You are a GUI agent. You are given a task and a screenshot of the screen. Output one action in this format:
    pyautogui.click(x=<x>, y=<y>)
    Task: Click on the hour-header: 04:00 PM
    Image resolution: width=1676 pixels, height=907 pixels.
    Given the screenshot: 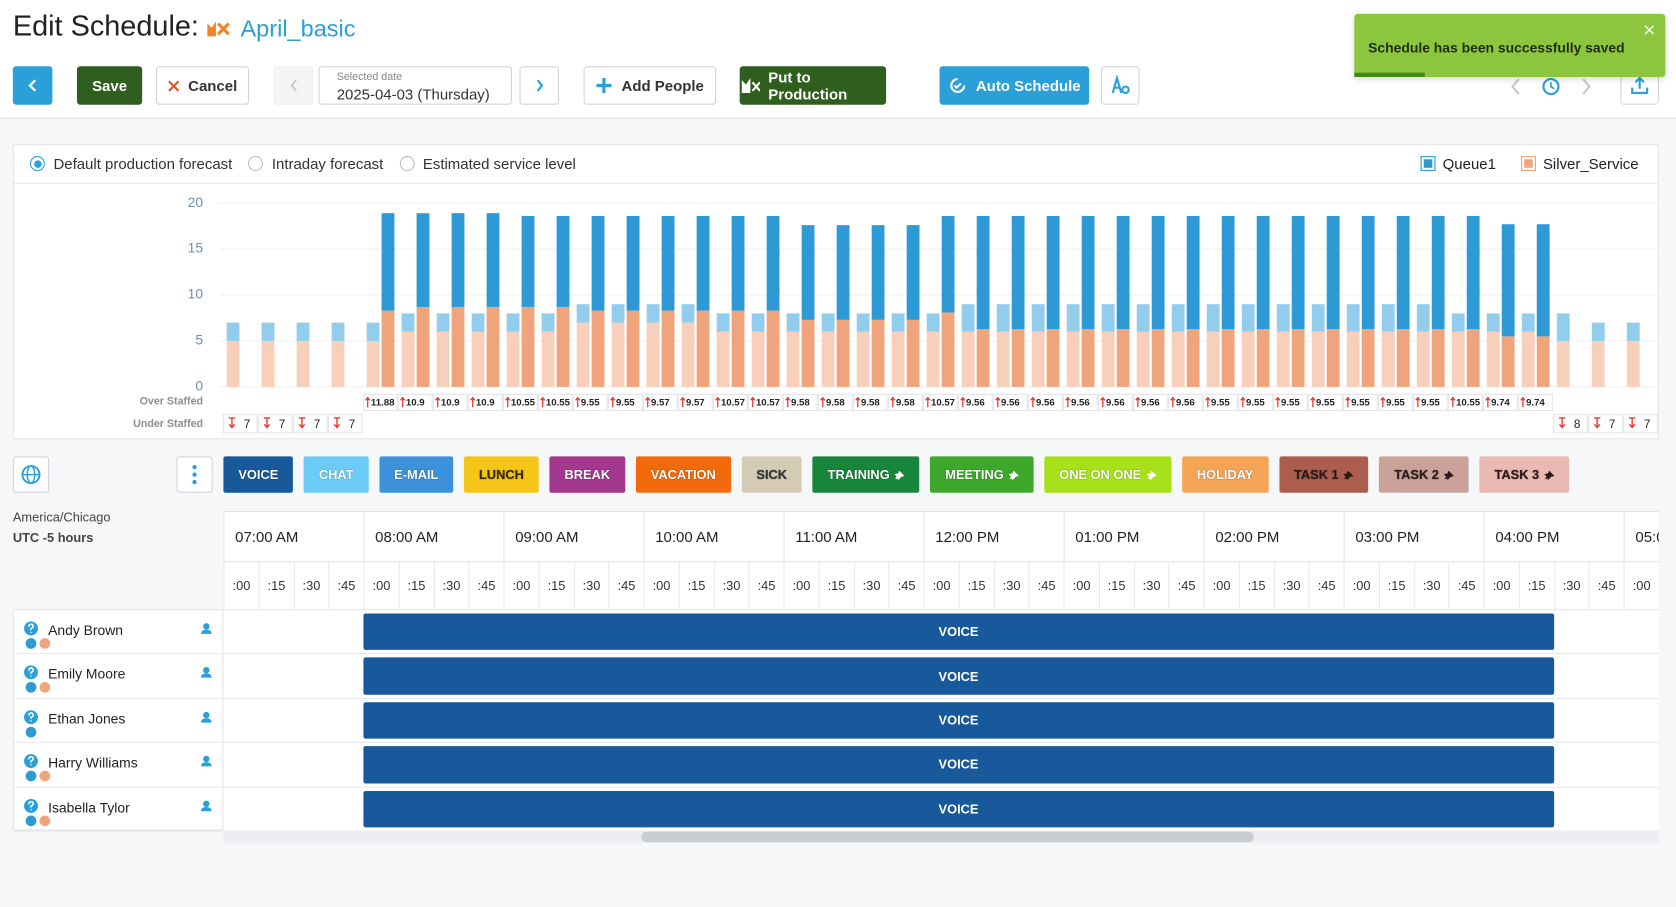 What is the action you would take?
    pyautogui.click(x=1553, y=537)
    